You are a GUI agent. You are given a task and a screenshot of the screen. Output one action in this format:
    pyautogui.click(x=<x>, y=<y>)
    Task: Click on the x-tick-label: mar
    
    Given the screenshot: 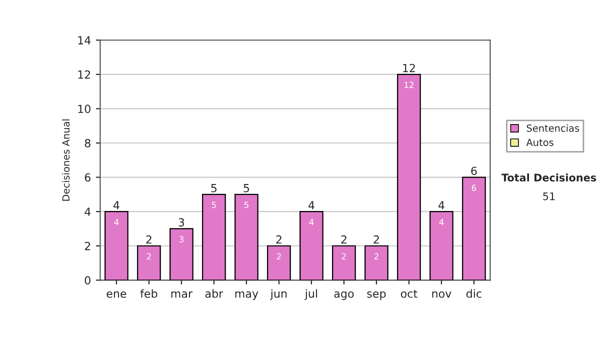 What is the action you would take?
    pyautogui.click(x=182, y=294)
    